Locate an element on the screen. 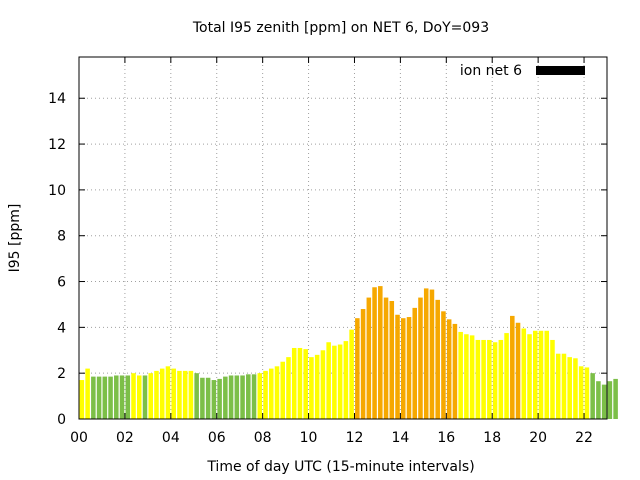 Image resolution: width=640 pixels, height=480 pixels. legend: ion net 6 is located at coordinates (522, 71).